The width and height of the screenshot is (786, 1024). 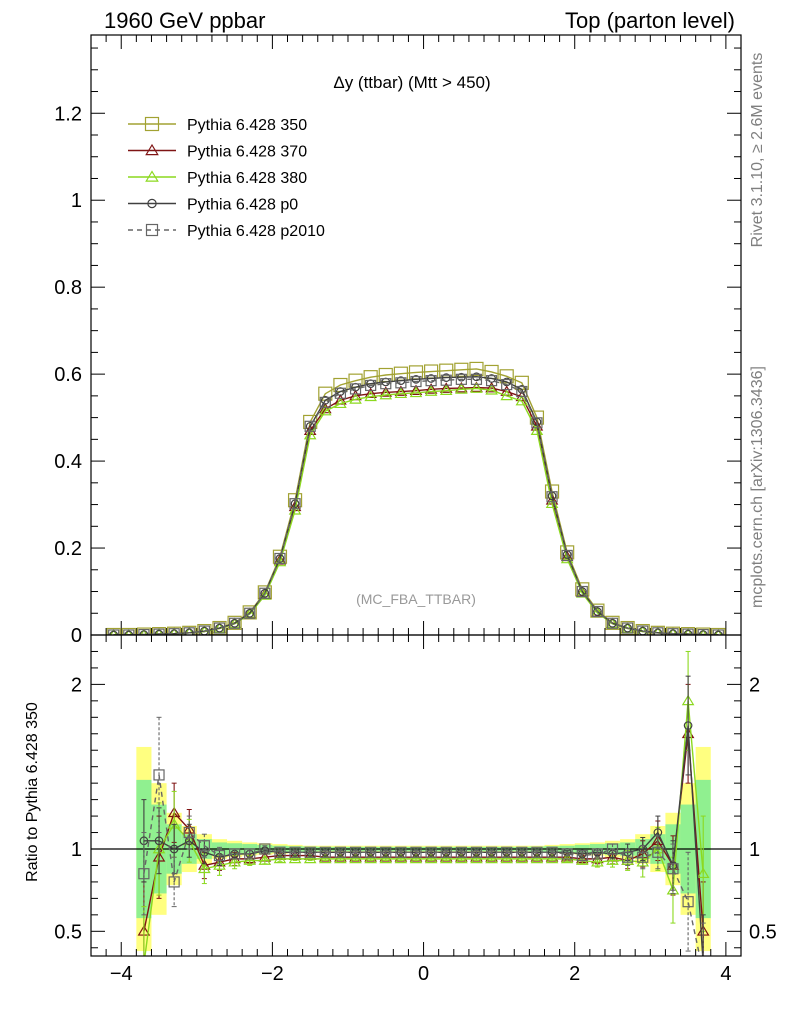 What do you see at coordinates (763, 932) in the screenshot?
I see `ratio-y-tick-label-right: 0.5` at bounding box center [763, 932].